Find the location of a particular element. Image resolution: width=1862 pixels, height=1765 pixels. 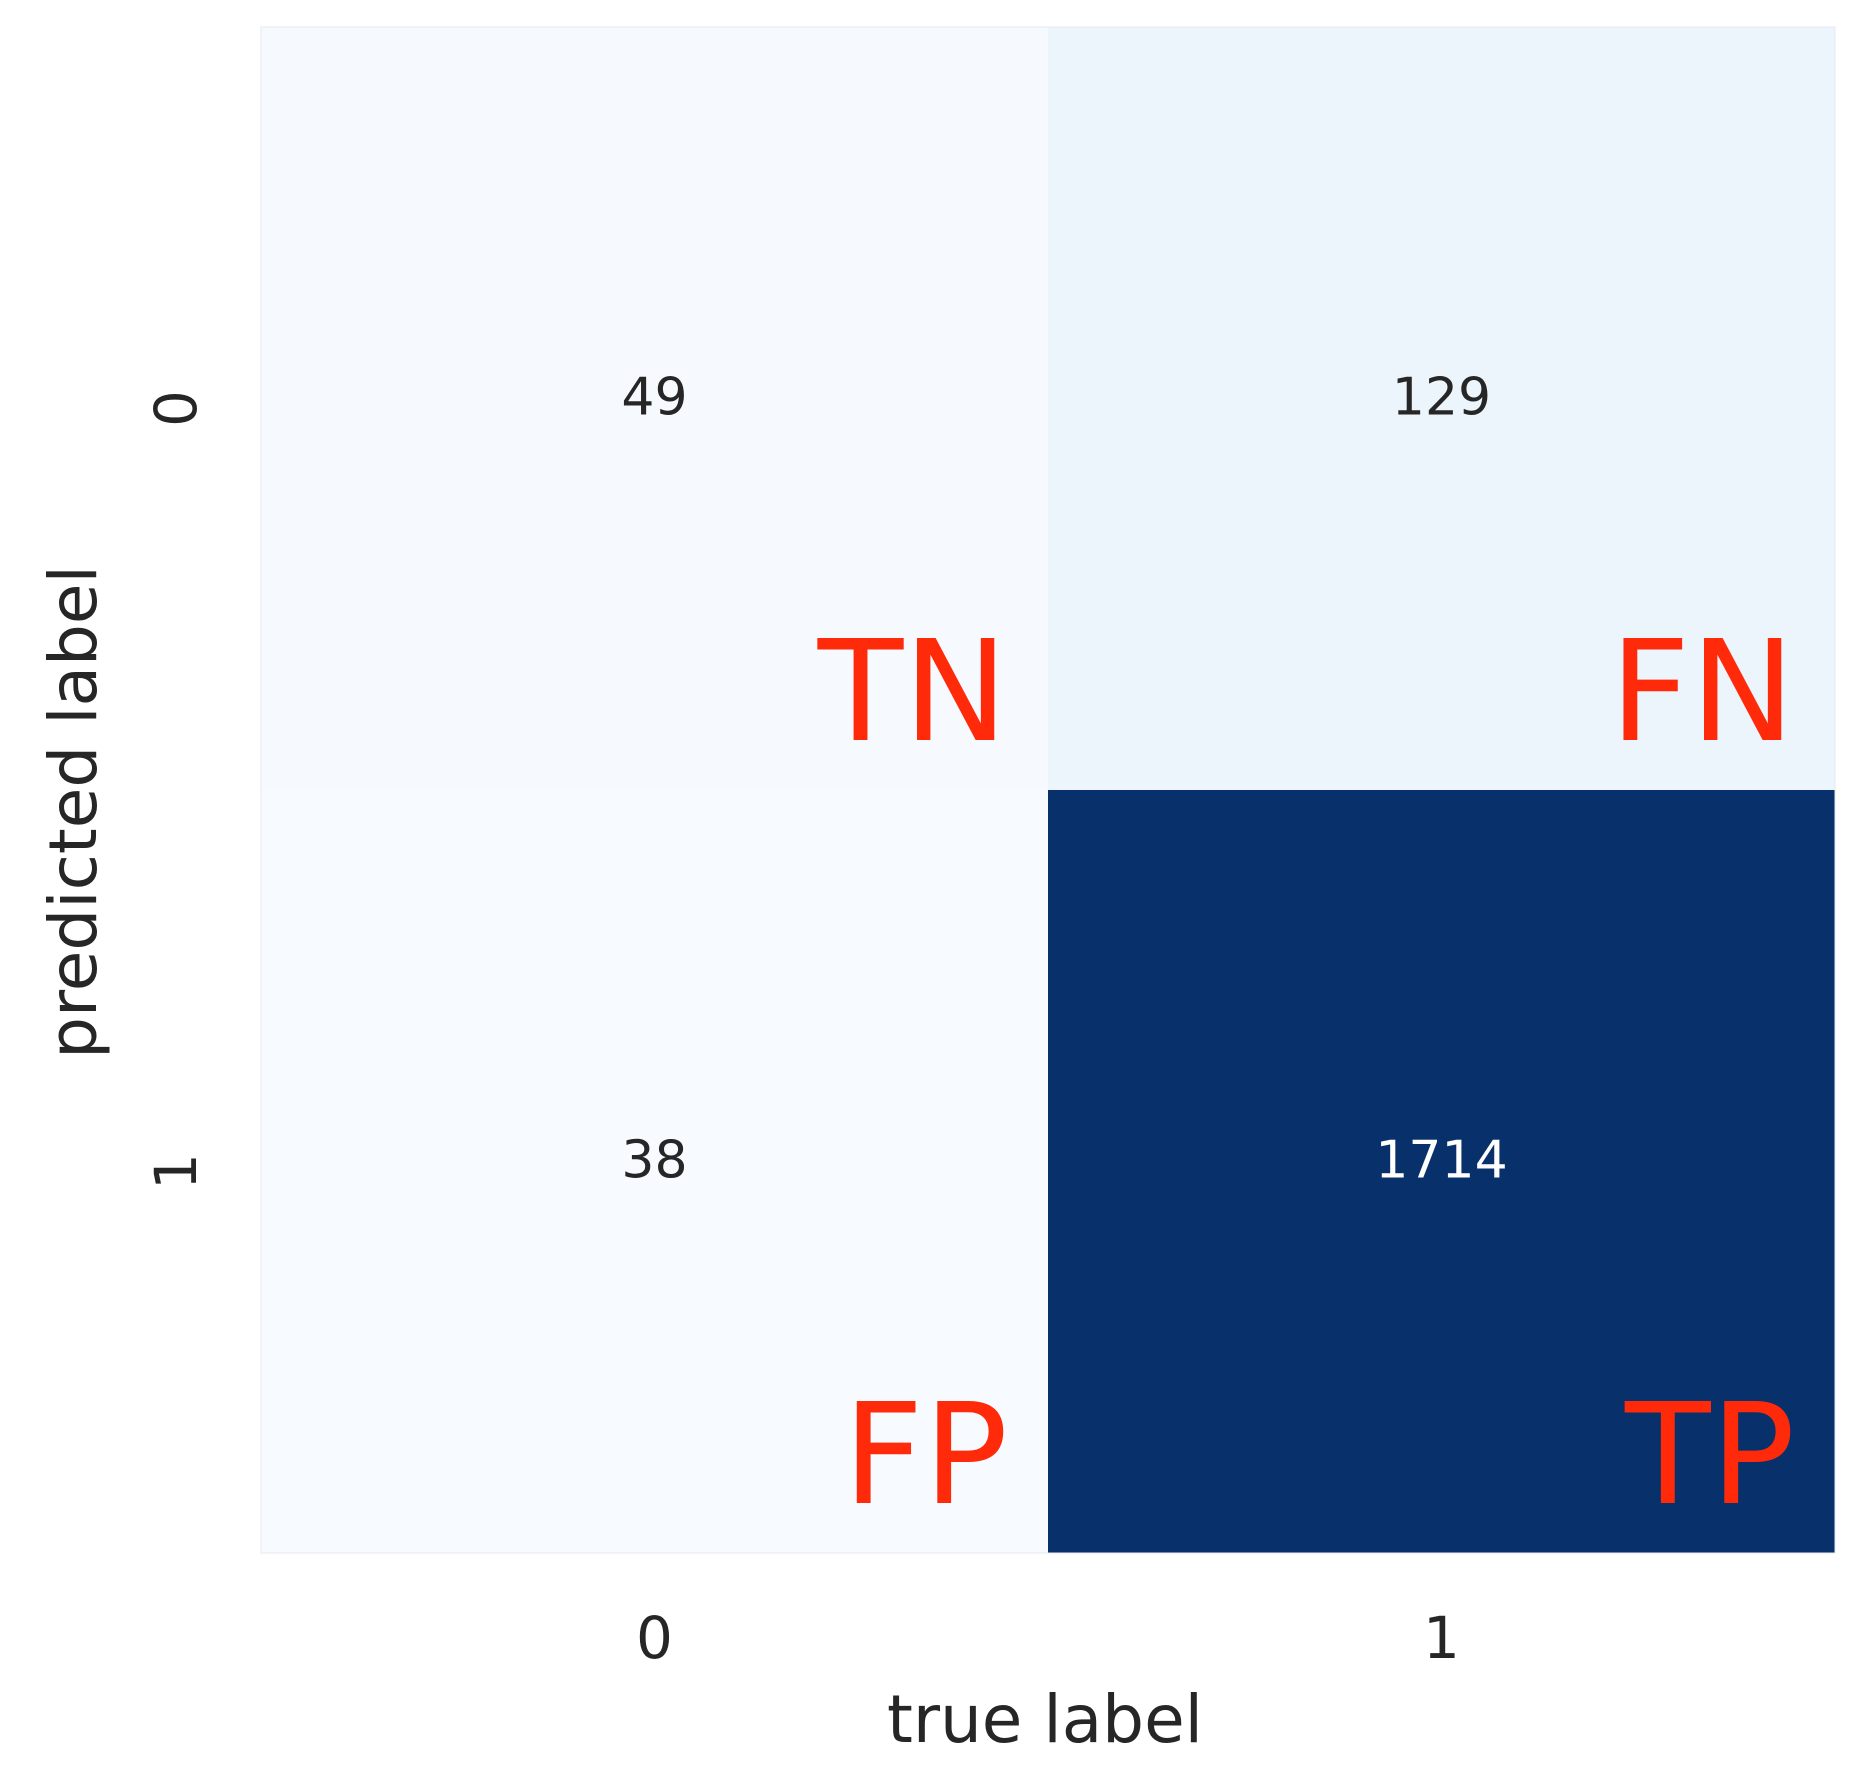

y-tick-label-1: 1 is located at coordinates (176, 1171).